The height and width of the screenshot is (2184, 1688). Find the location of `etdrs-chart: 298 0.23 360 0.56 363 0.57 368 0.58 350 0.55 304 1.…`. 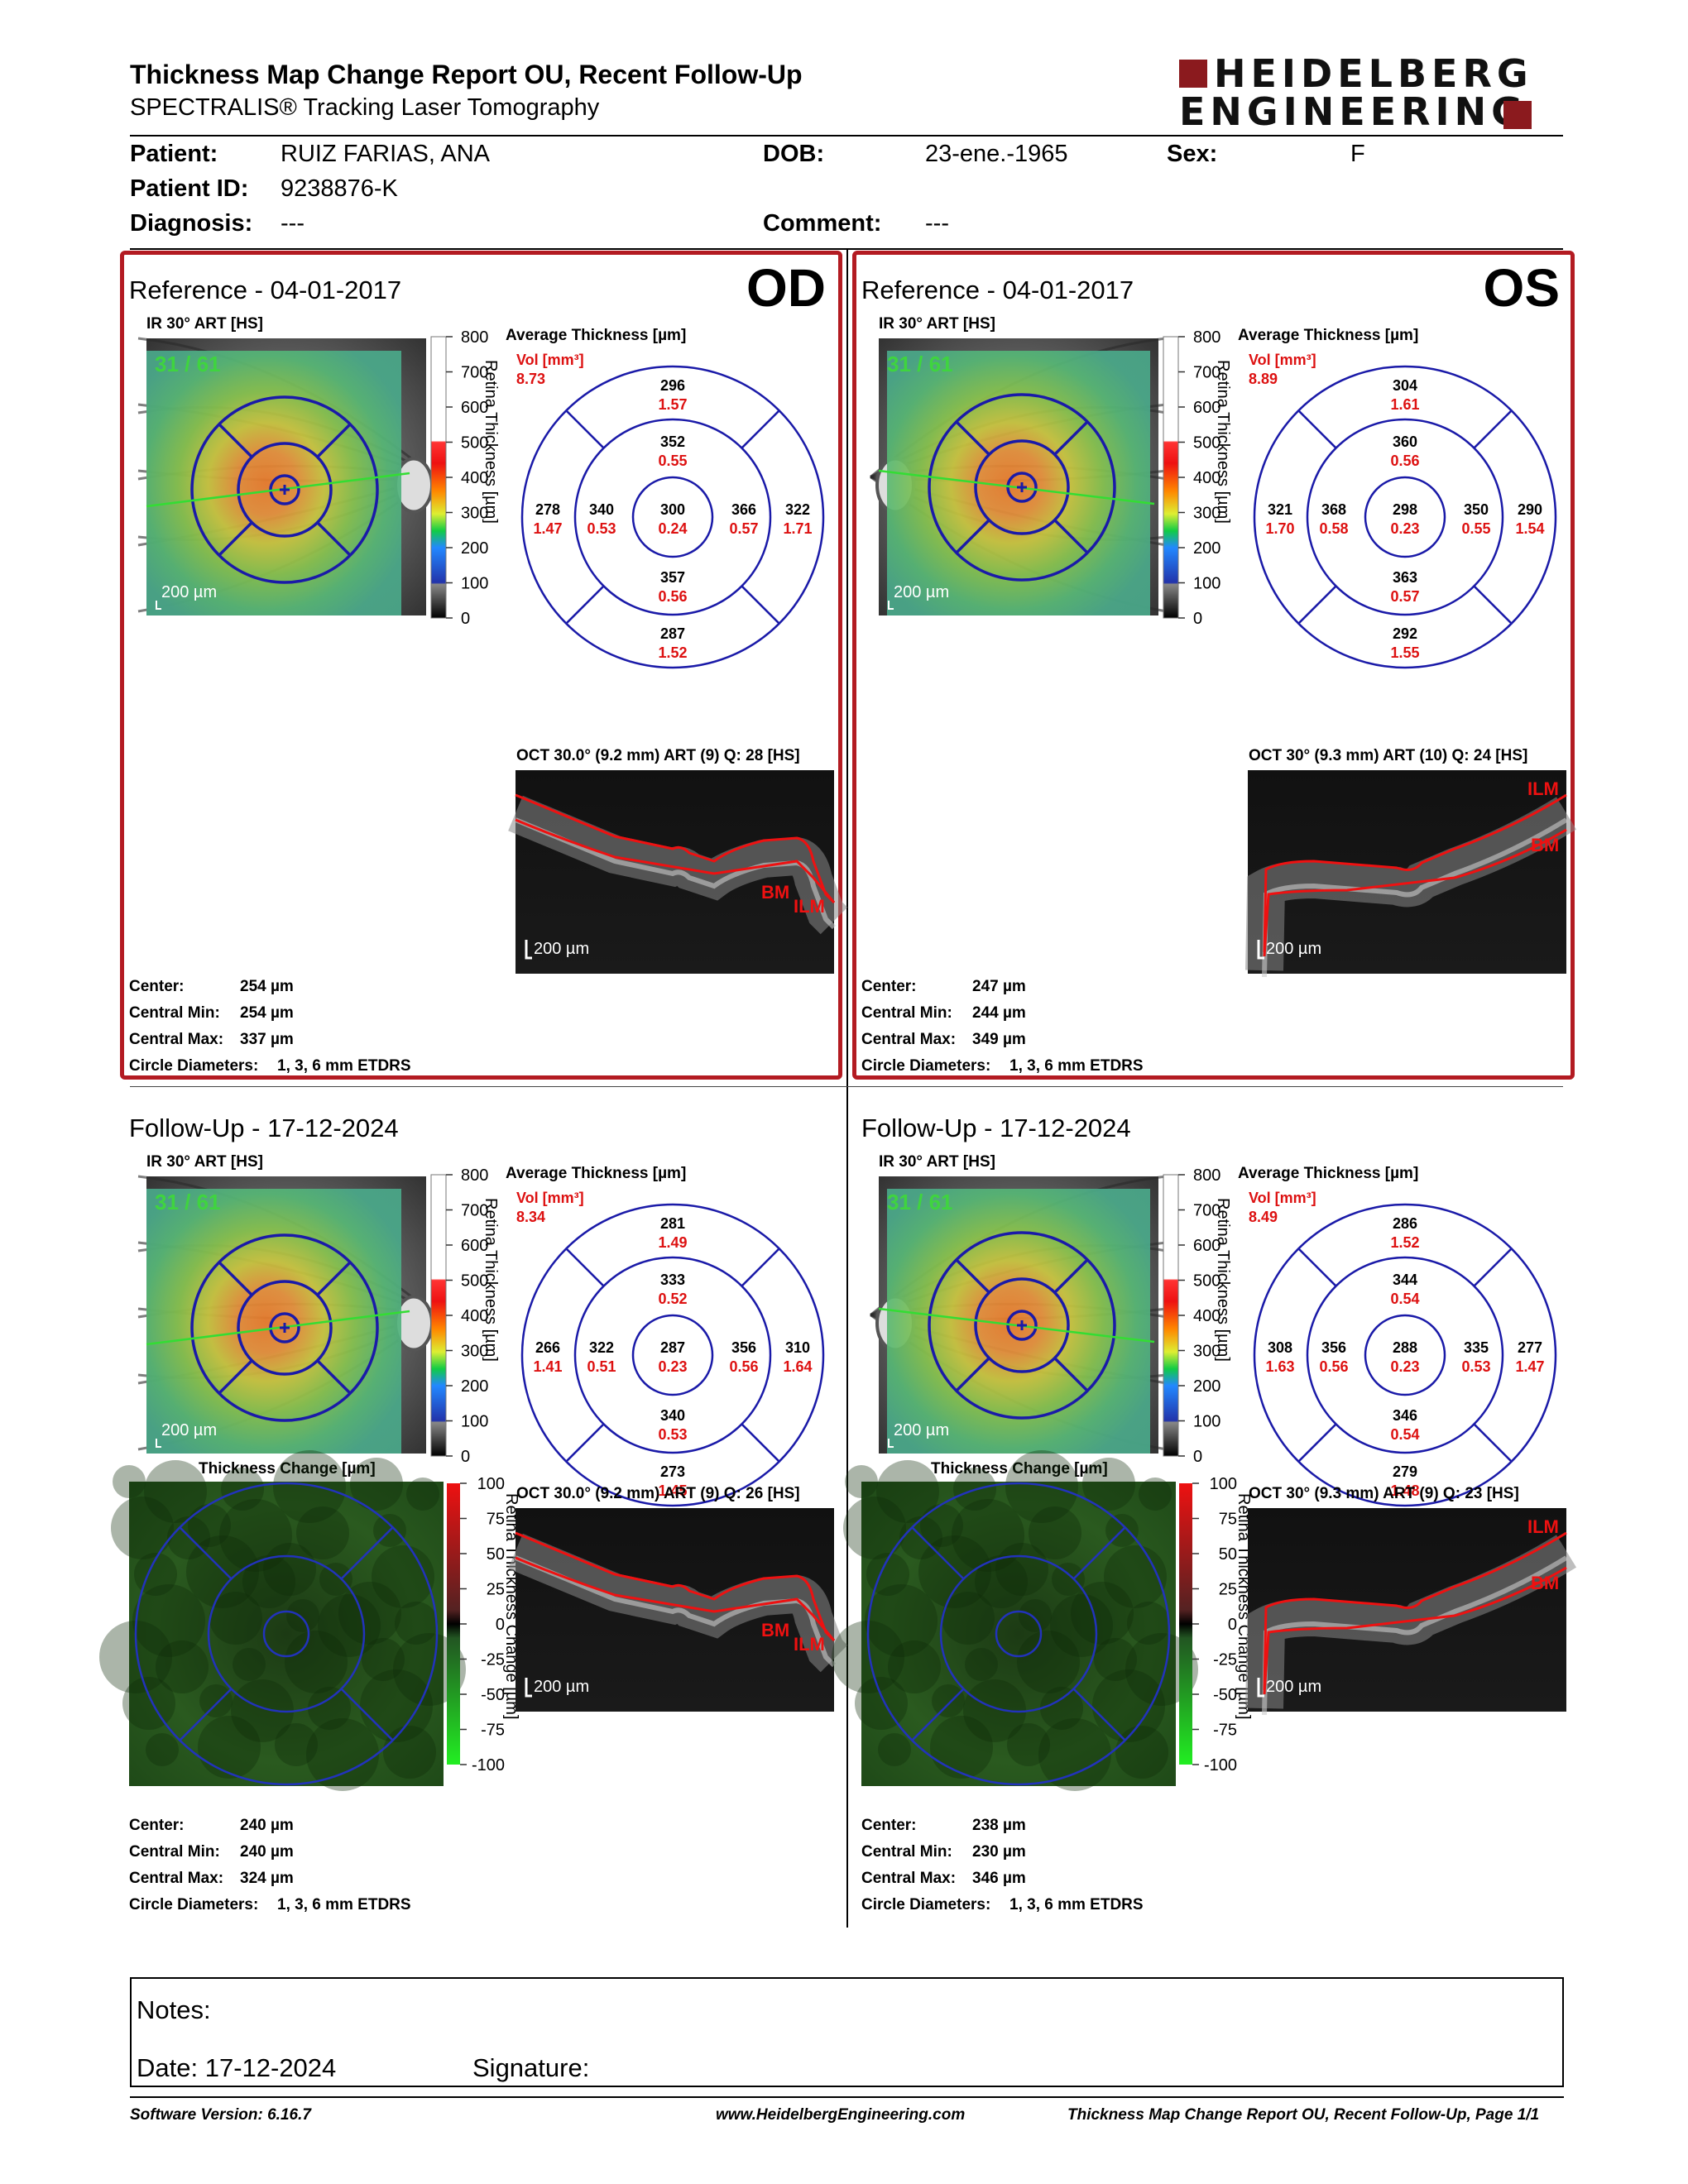

etdrs-chart: 298 0.23 360 0.56 363 0.57 368 0.58 350 0.55 304 1.… is located at coordinates (1405, 517).